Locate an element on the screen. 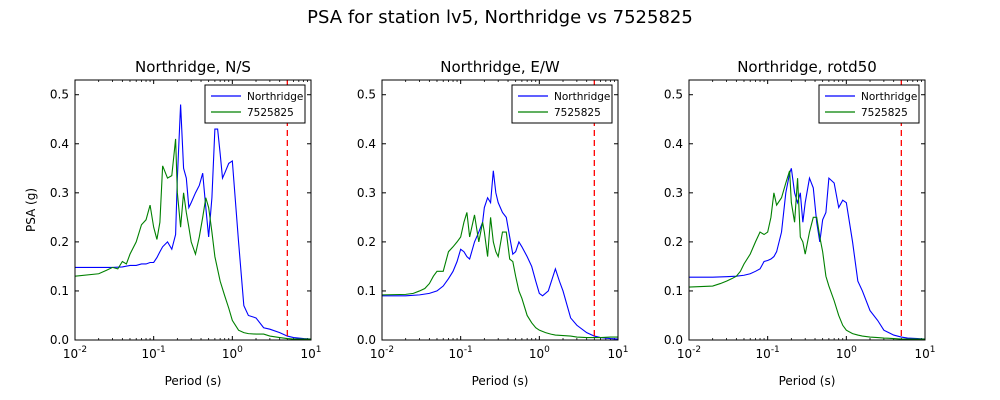 Image resolution: width=1000 pixels, height=400 pixels. subplot-title: Northridge, N/S is located at coordinates (193, 67).